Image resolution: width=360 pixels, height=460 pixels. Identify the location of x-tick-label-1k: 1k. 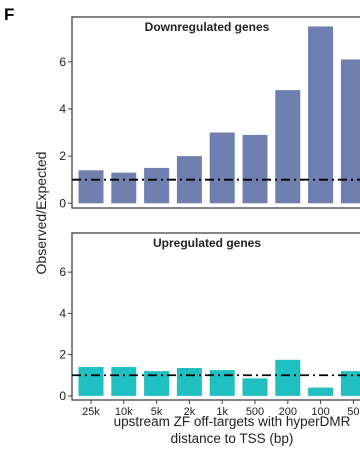
(222, 412).